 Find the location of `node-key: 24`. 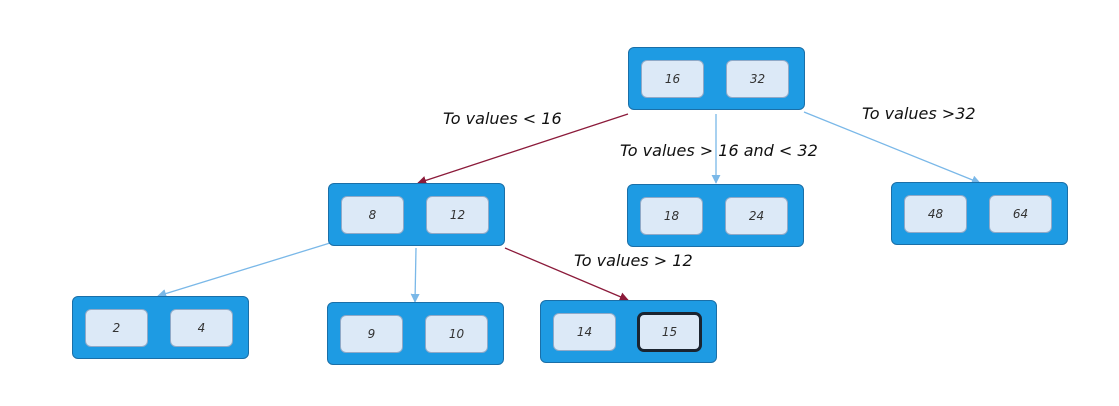

node-key: 24 is located at coordinates (756, 216).